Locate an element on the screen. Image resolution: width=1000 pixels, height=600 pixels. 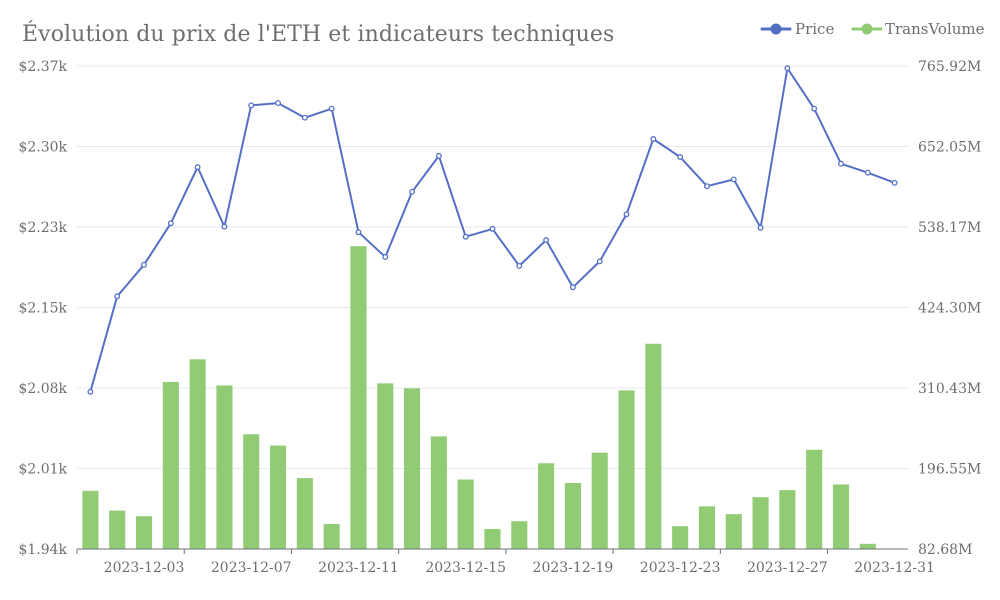
y-right-tick-label: 652.05M is located at coordinates (949, 148).